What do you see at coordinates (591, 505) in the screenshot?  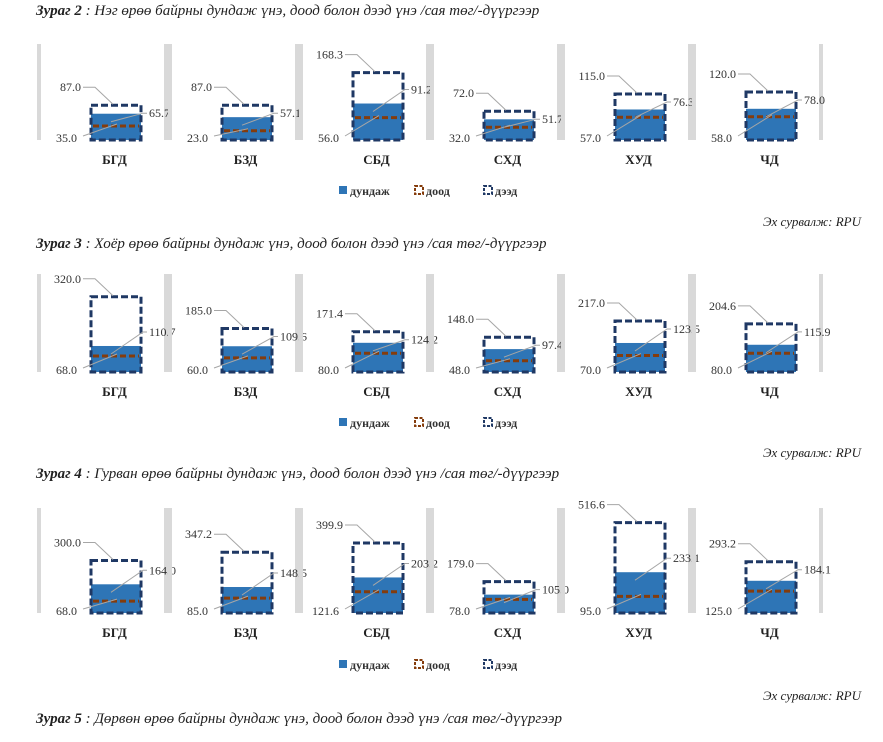 I see `data-label-high: 516.6` at bounding box center [591, 505].